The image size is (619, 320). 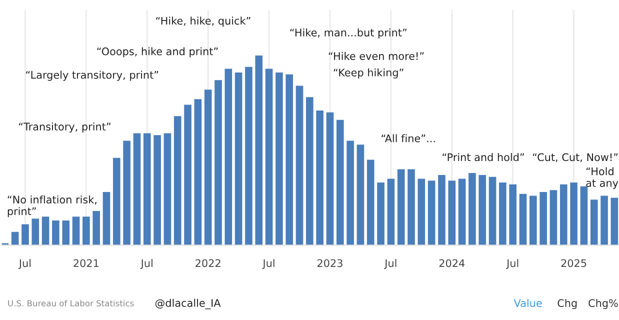 I want to click on annotation: “Cut, Cut, Now!”, so click(x=575, y=157).